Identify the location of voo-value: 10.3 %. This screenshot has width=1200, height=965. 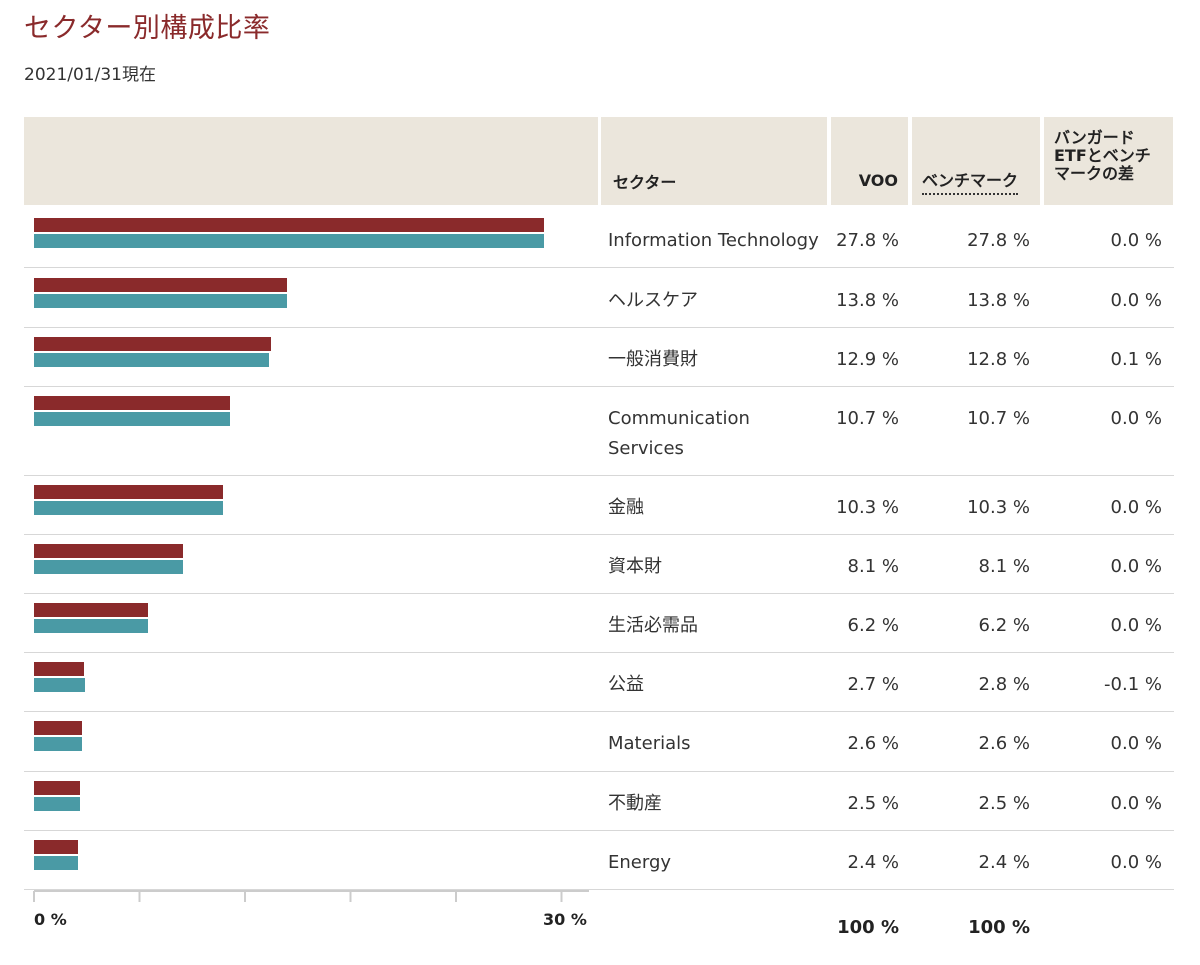
(867, 507).